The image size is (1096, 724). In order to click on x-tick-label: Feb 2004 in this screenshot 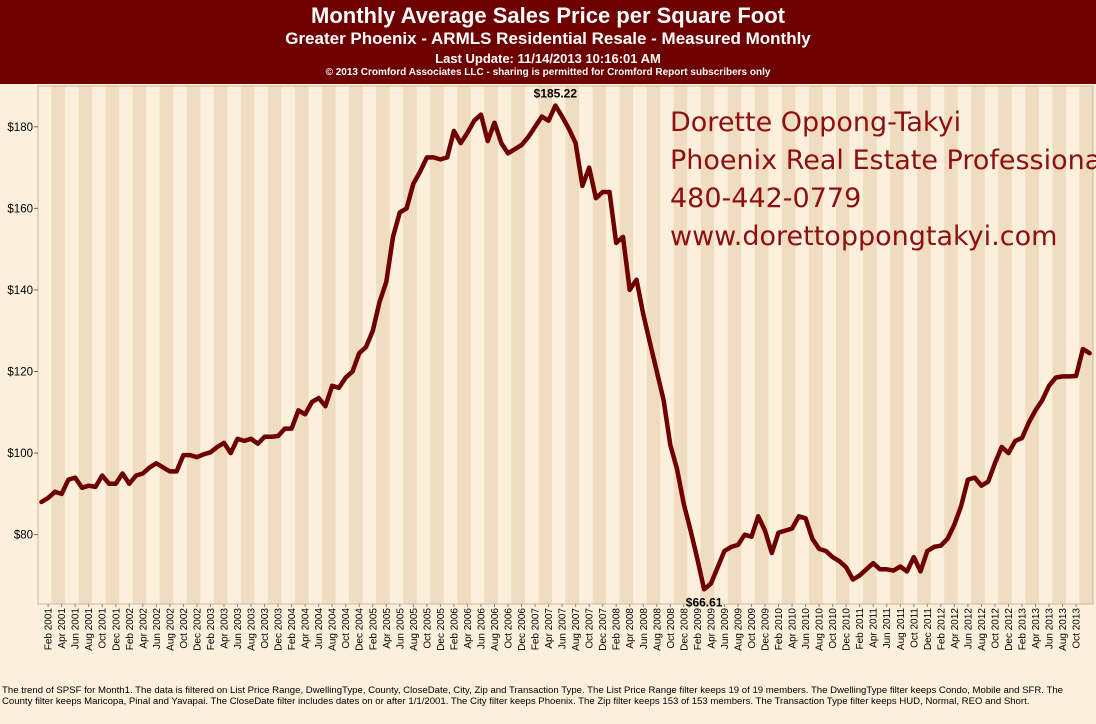, I will do `click(292, 629)`.